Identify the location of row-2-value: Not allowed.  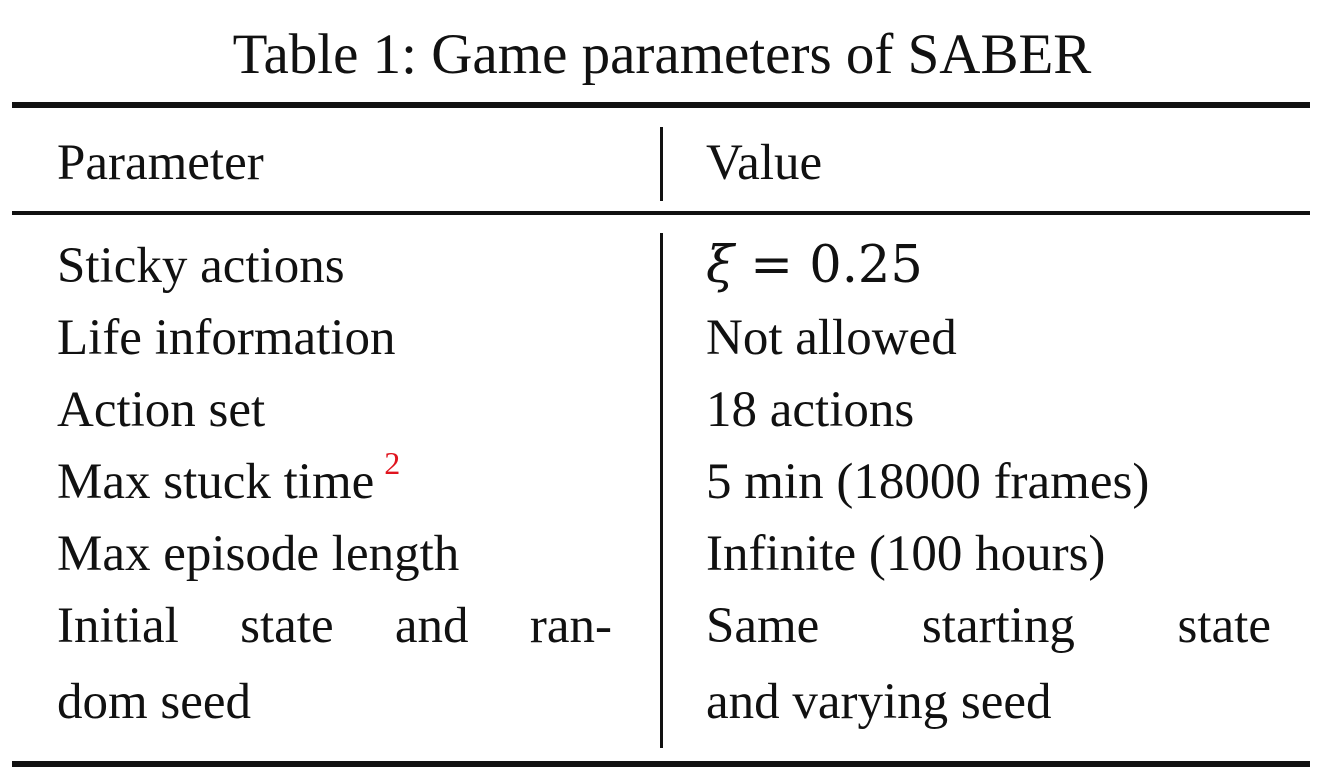
(831, 338).